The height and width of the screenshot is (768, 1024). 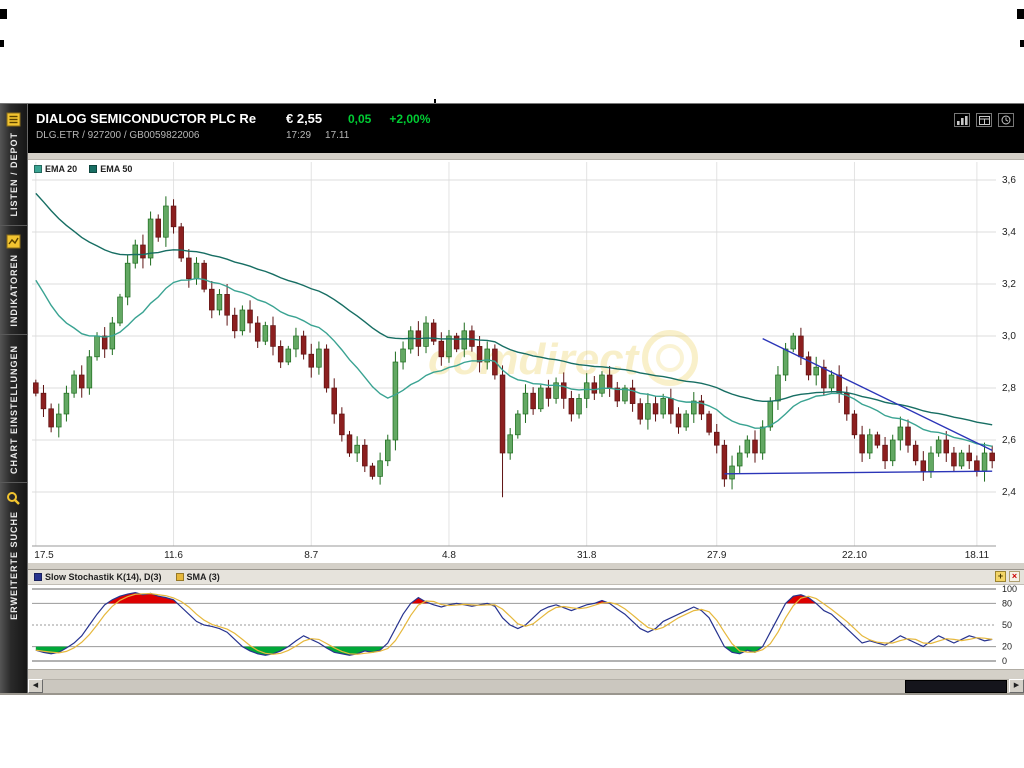 I want to click on sidebar-item-listen-depot: LISTEN / DEPOT, so click(x=13, y=164).